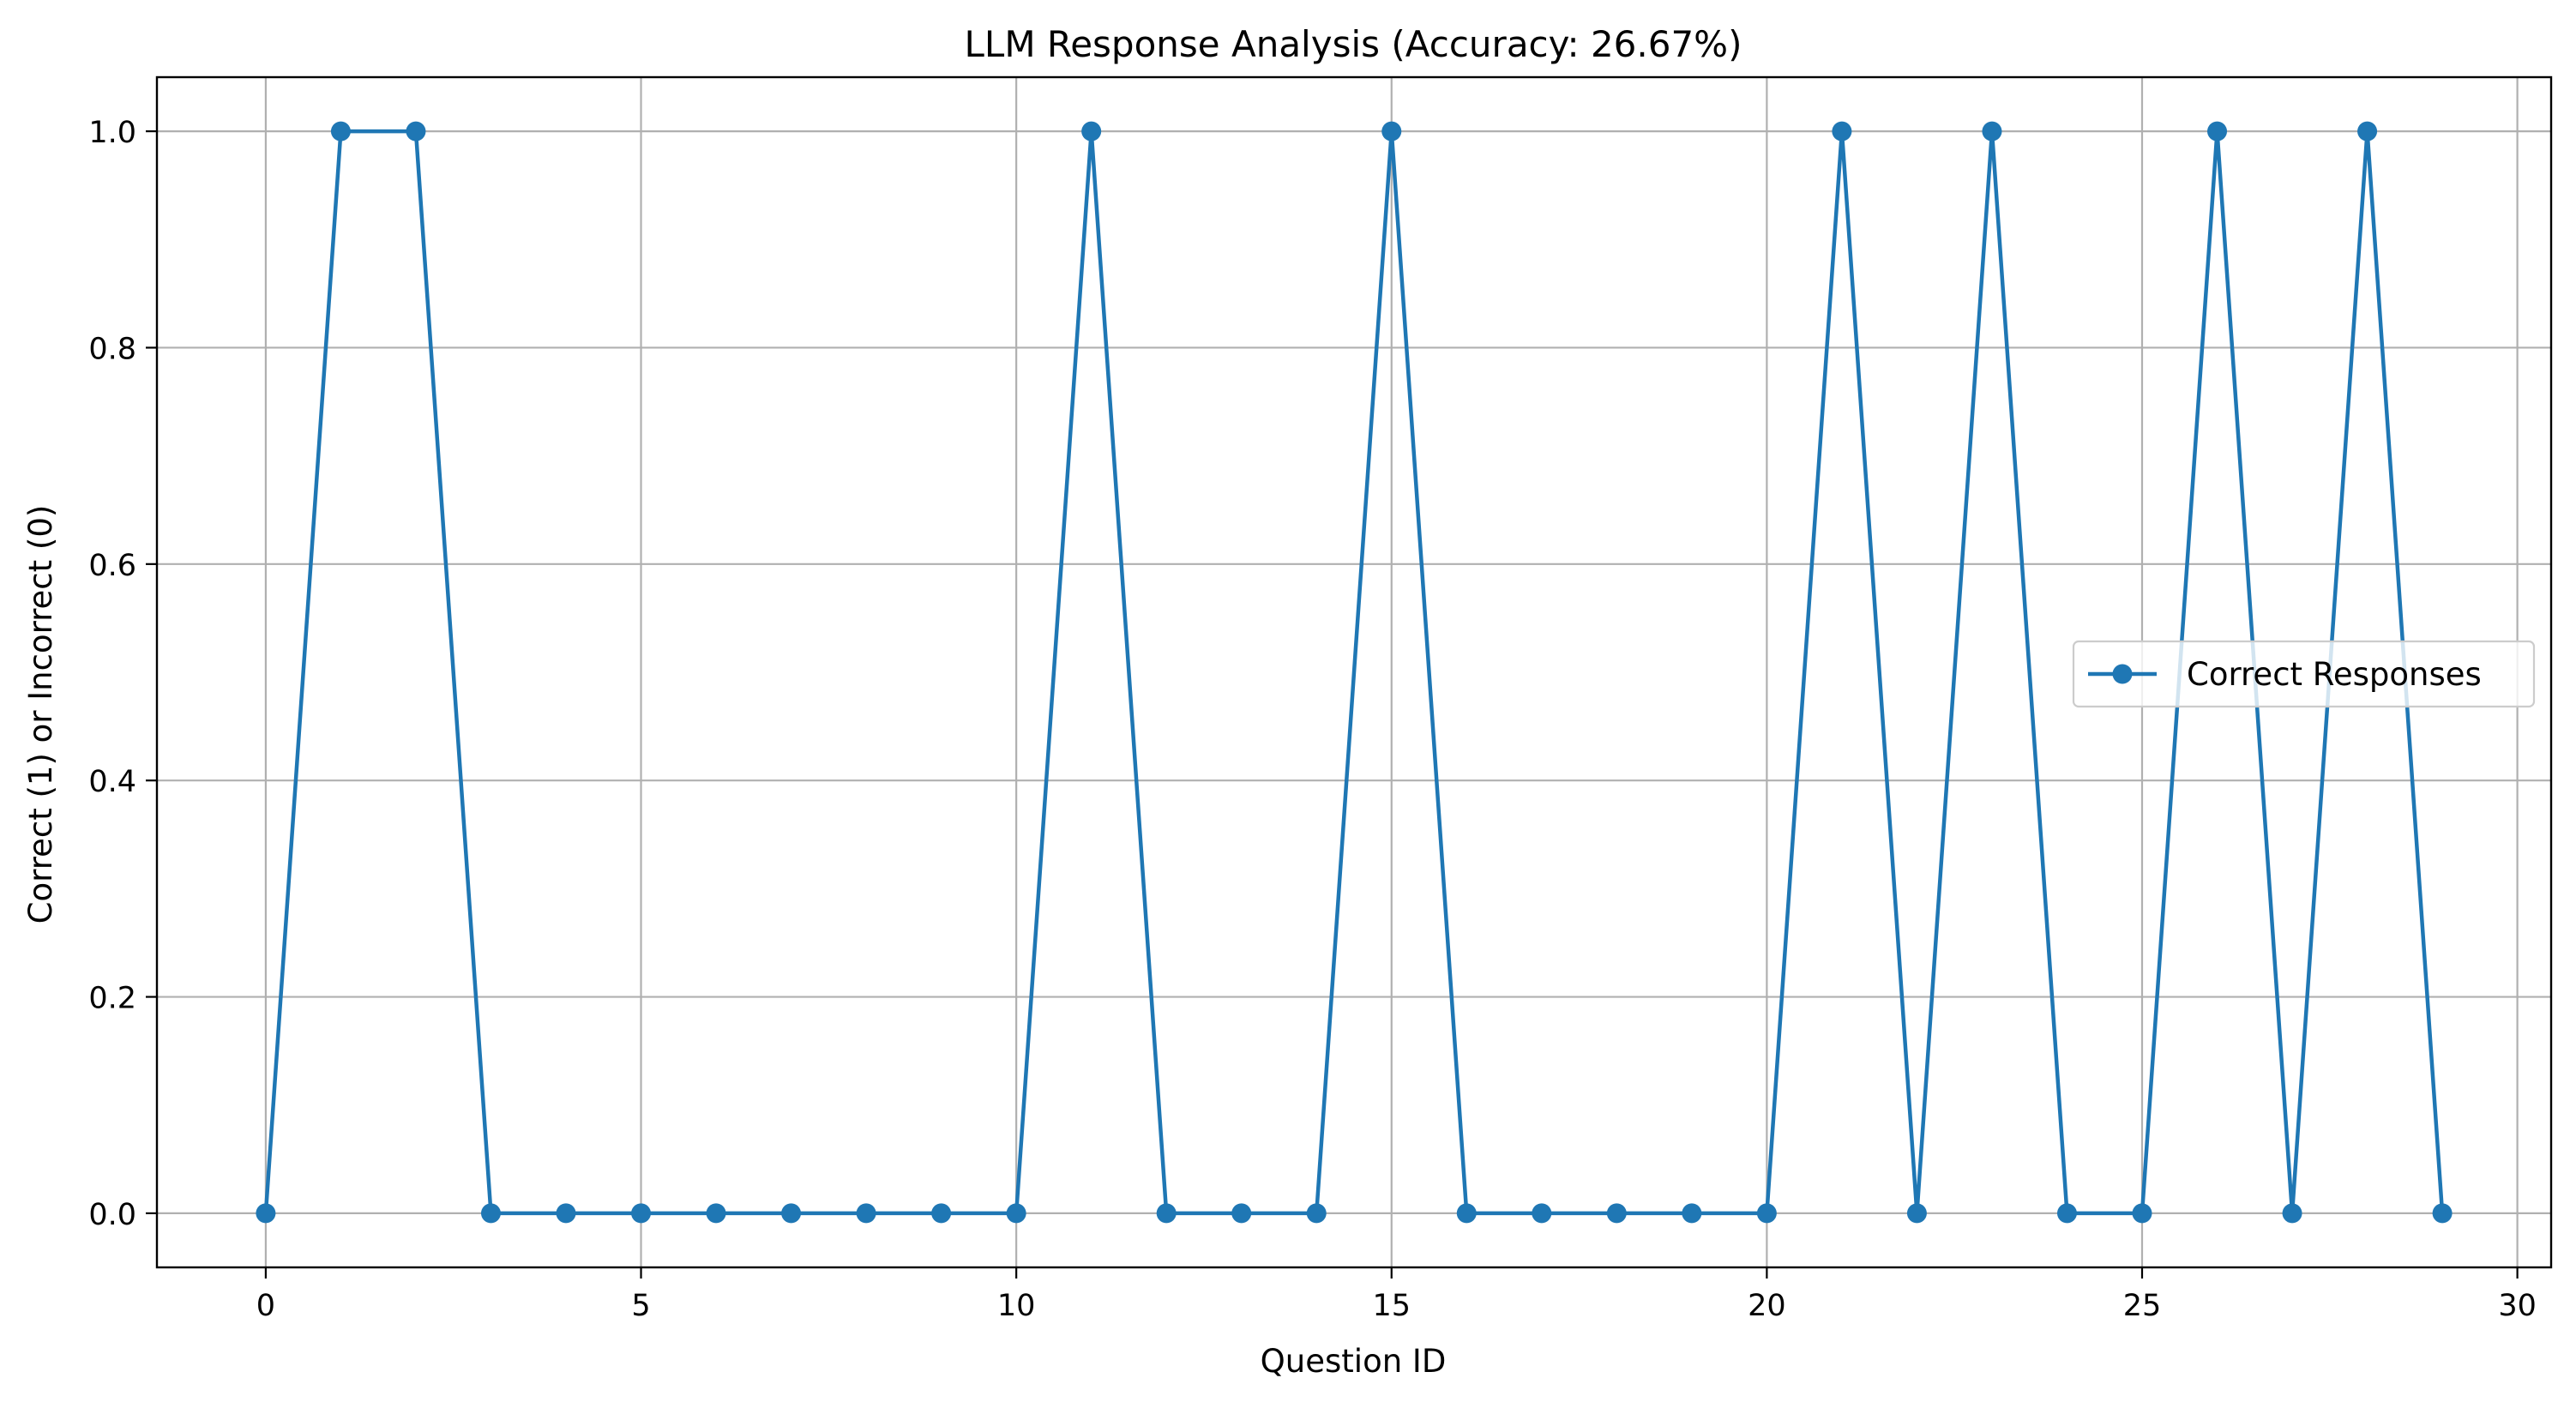 This screenshot has width=2576, height=1408. What do you see at coordinates (112, 566) in the screenshot?
I see `y-tick-label: 0.6` at bounding box center [112, 566].